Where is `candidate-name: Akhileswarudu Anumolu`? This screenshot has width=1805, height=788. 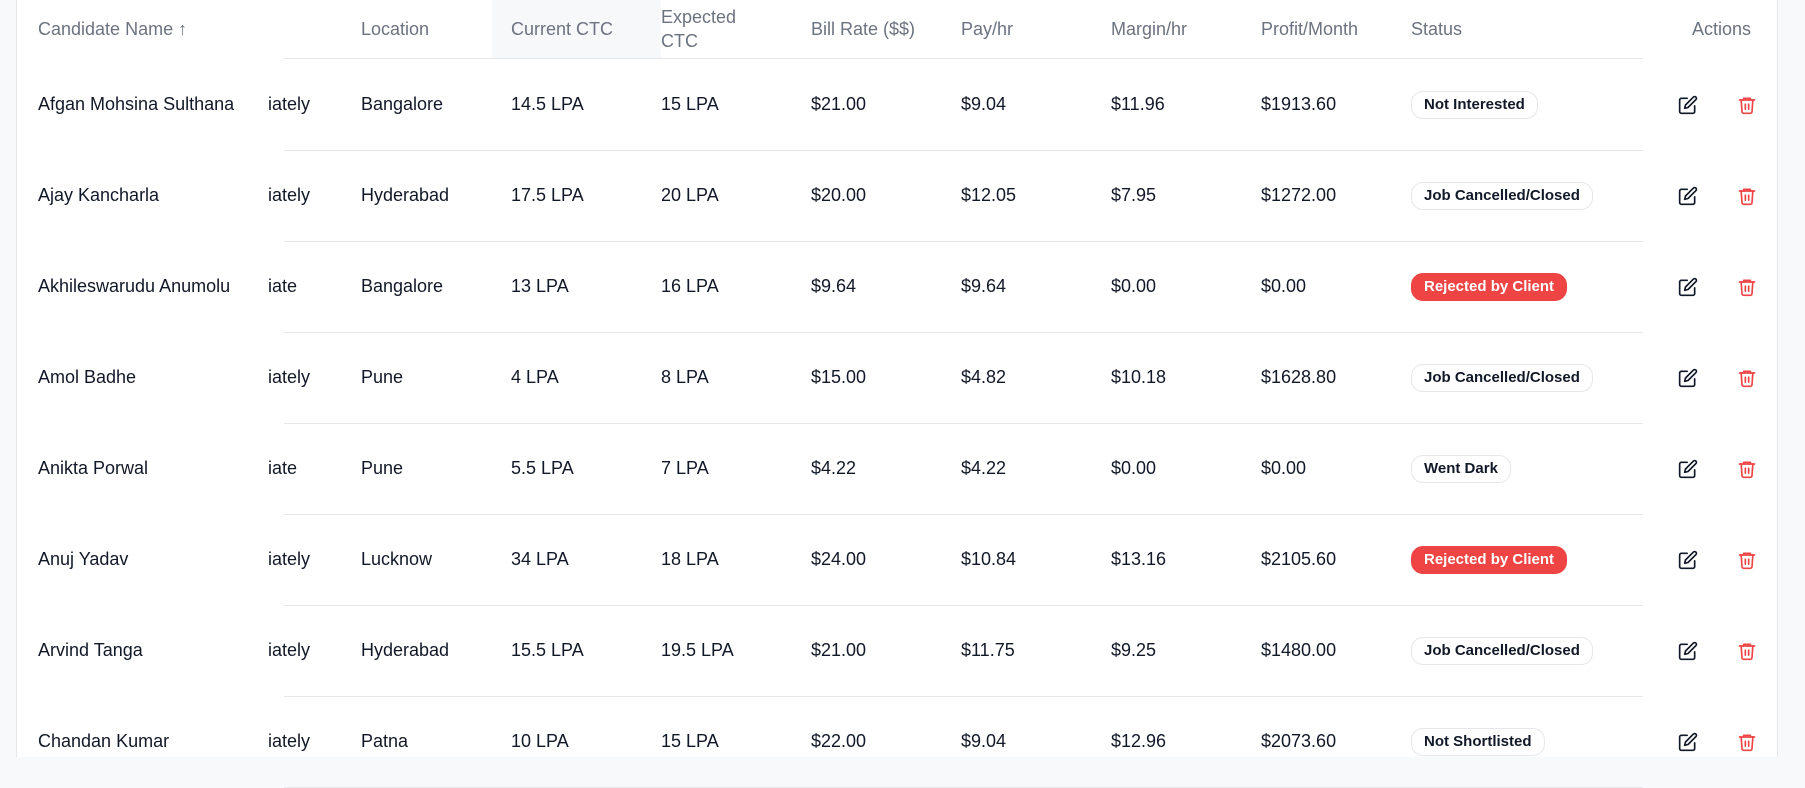
candidate-name: Akhileswarudu Anumolu is located at coordinates (134, 286).